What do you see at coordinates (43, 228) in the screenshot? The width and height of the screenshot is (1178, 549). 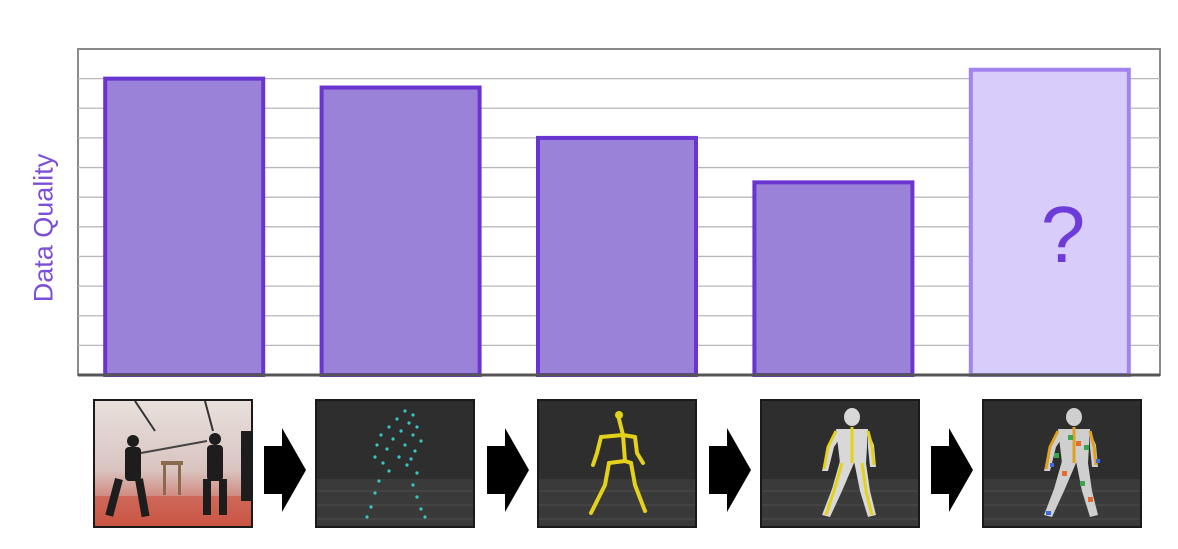 I see `y-axis-label: Data Quality` at bounding box center [43, 228].